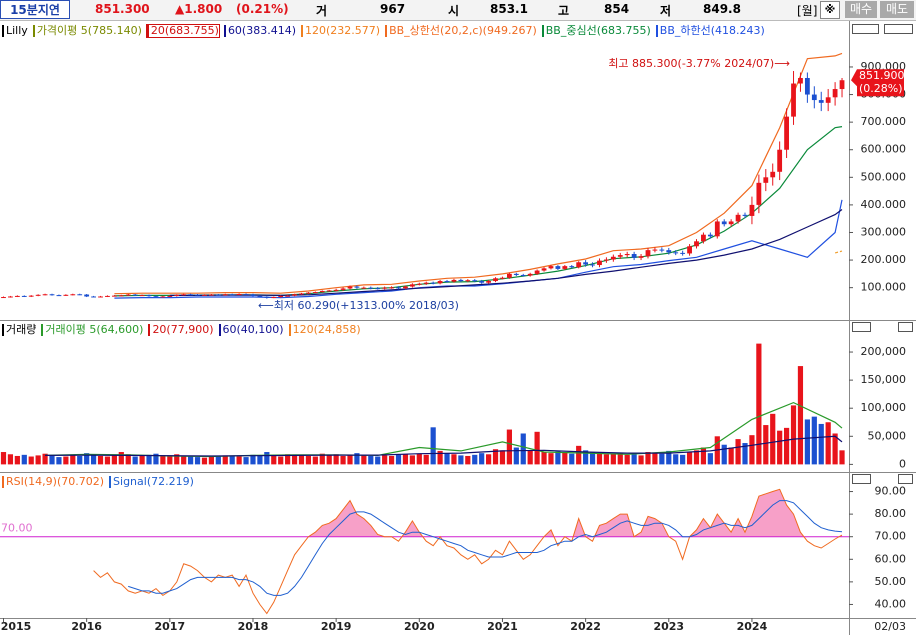 The image size is (916, 635). Describe the element at coordinates (881, 88) in the screenshot. I see `last-price-change: (0.28%)` at that location.